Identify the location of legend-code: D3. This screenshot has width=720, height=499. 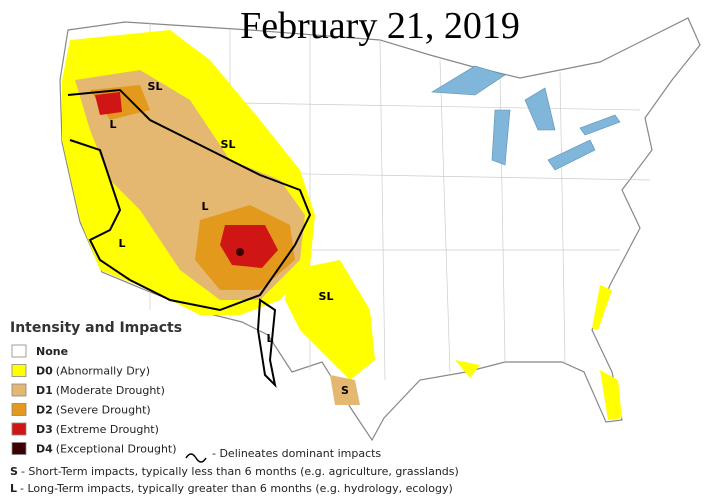
(44, 429).